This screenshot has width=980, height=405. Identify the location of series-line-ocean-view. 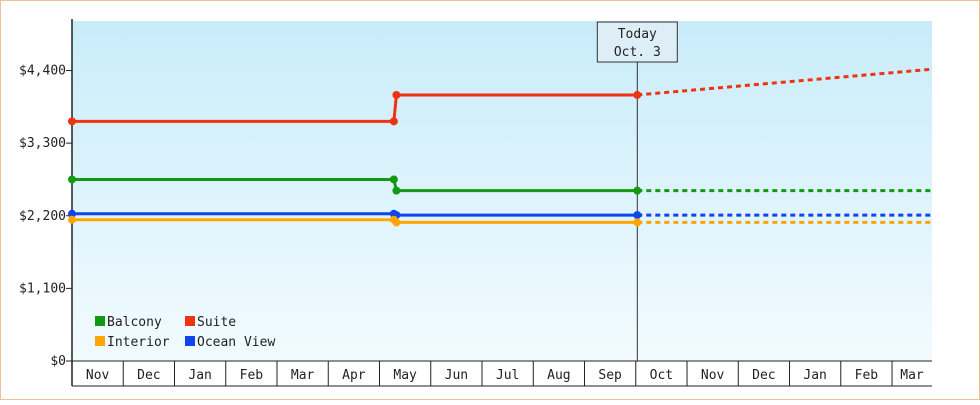
(355, 214).